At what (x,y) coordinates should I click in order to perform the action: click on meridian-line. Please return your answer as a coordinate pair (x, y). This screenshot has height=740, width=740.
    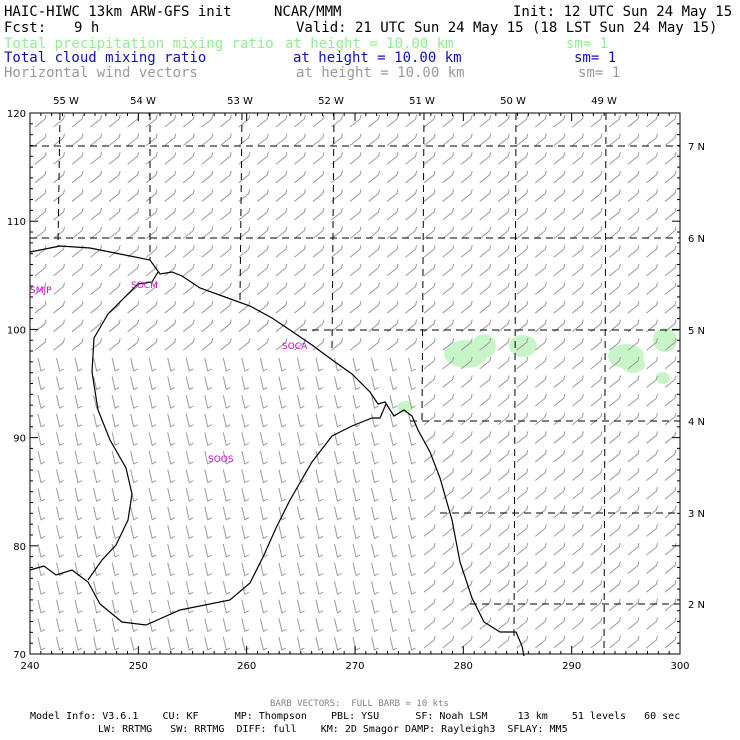
    Looking at the image, I should click on (241, 206).